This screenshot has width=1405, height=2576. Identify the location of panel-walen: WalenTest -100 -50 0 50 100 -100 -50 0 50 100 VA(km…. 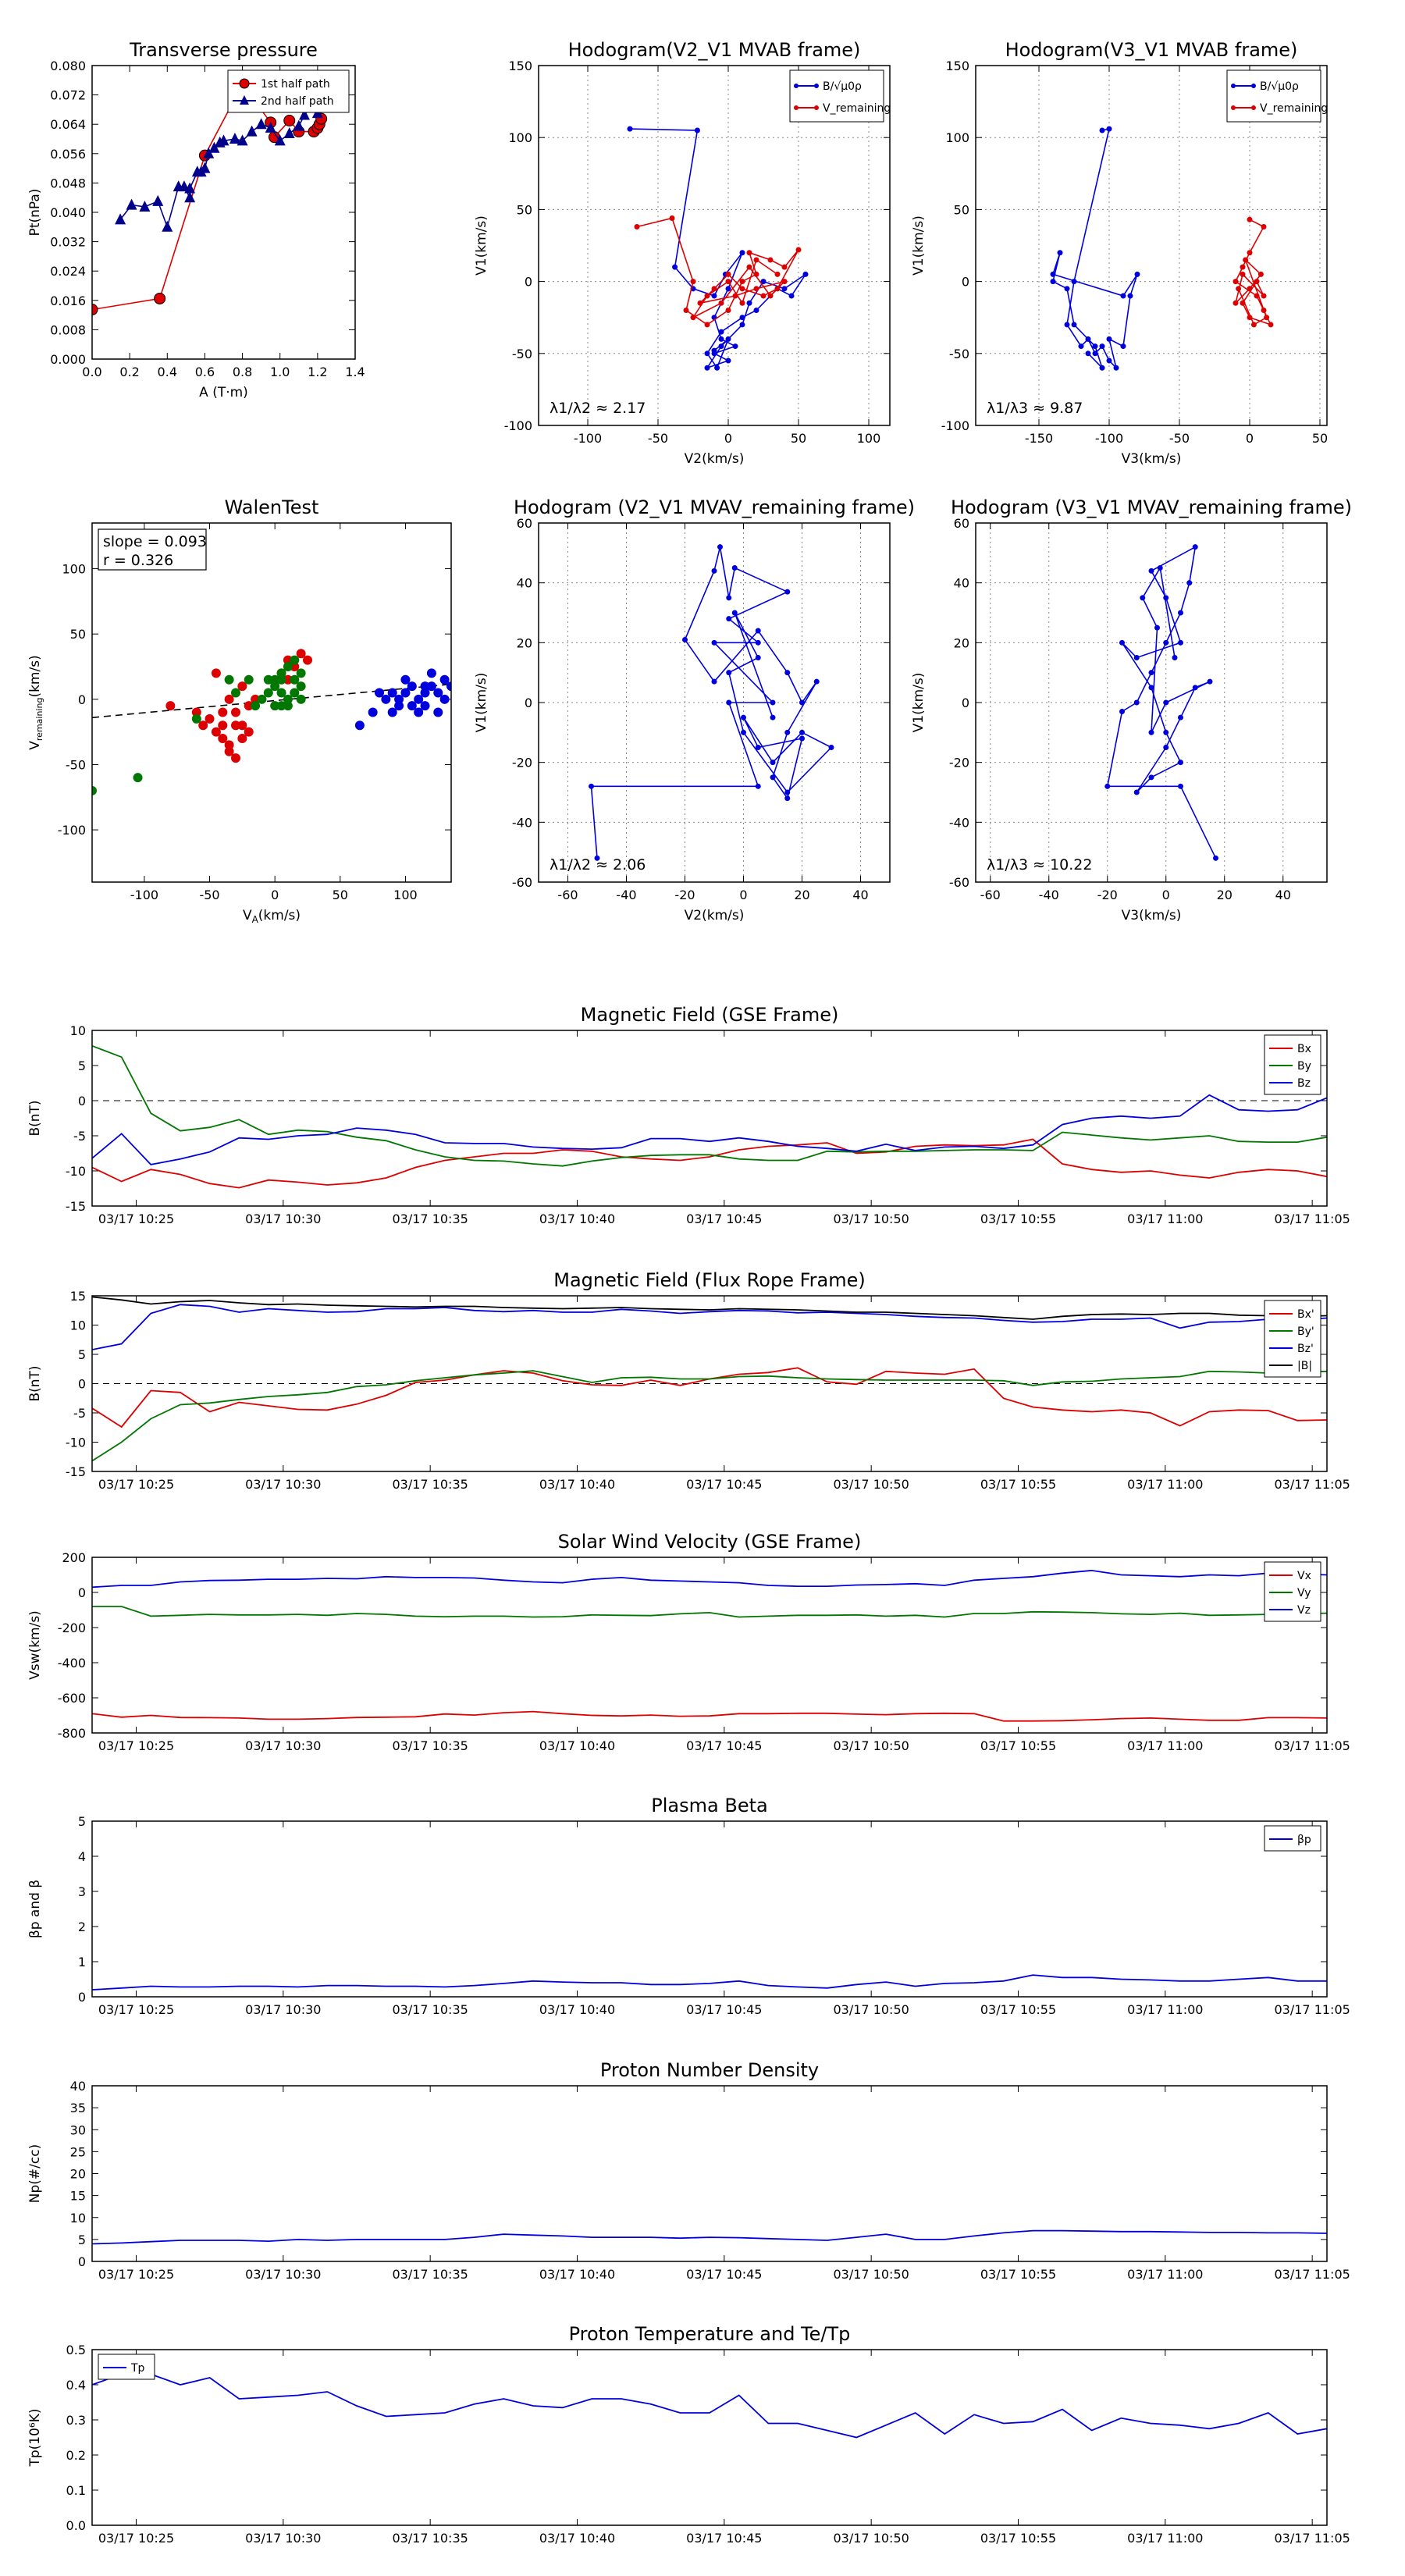
(240, 710).